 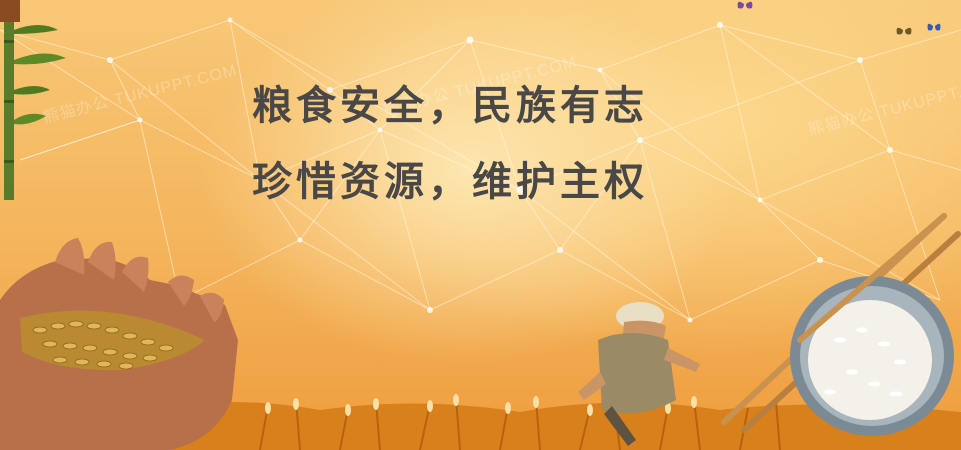 What do you see at coordinates (33, 100) in the screenshot?
I see `bamboo-icon` at bounding box center [33, 100].